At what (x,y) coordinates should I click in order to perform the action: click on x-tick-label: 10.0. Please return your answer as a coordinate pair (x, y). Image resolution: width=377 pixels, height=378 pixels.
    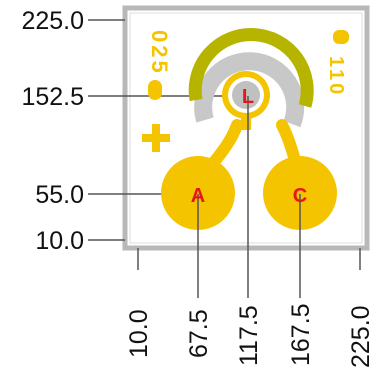
    Looking at the image, I should click on (139, 333).